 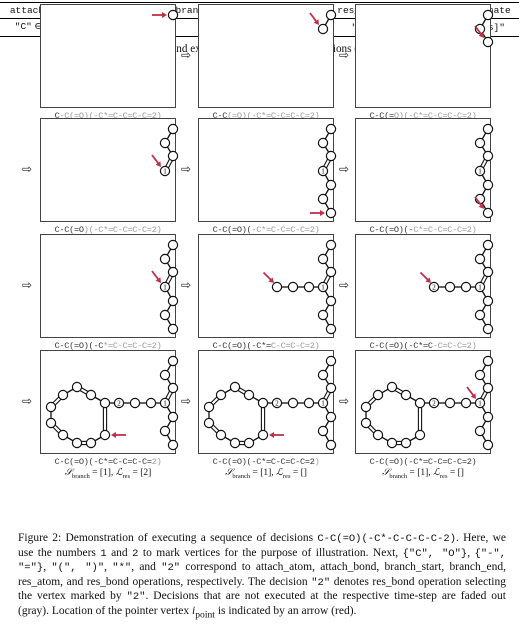 What do you see at coordinates (485, 27) in the screenshot?
I see `op-example: "[eos]"` at bounding box center [485, 27].